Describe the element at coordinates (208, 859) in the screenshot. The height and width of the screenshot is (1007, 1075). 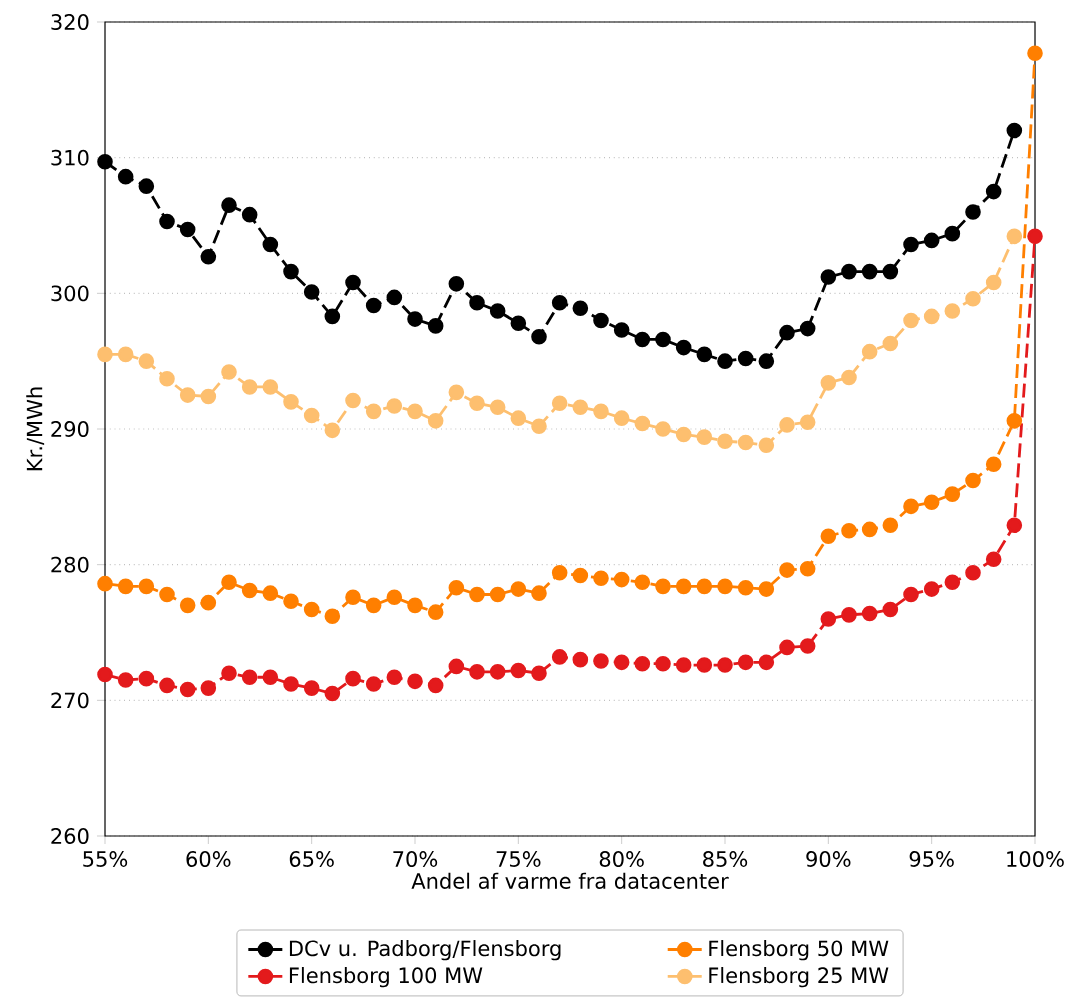
I see `x-tick-label: 60%` at that location.